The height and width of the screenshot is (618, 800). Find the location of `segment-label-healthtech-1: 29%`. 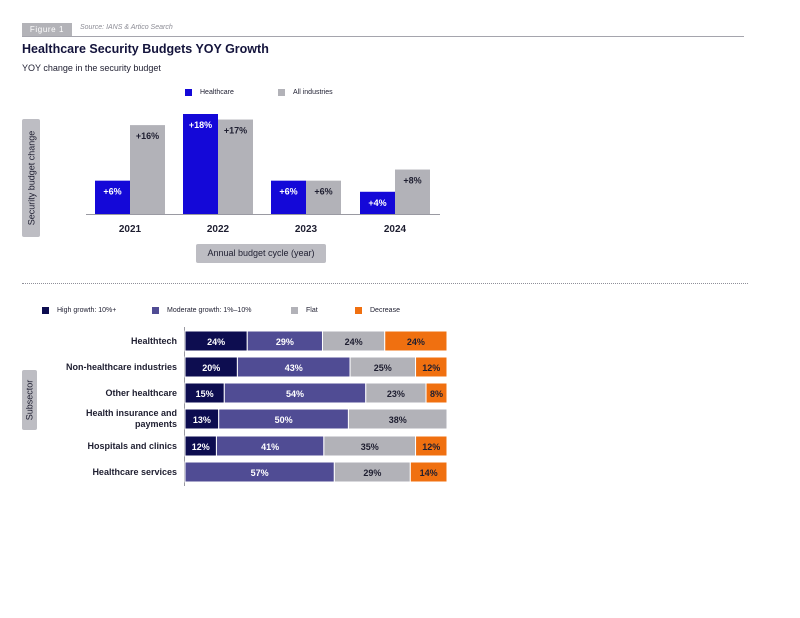

segment-label-healthtech-1: 29% is located at coordinates (285, 342).